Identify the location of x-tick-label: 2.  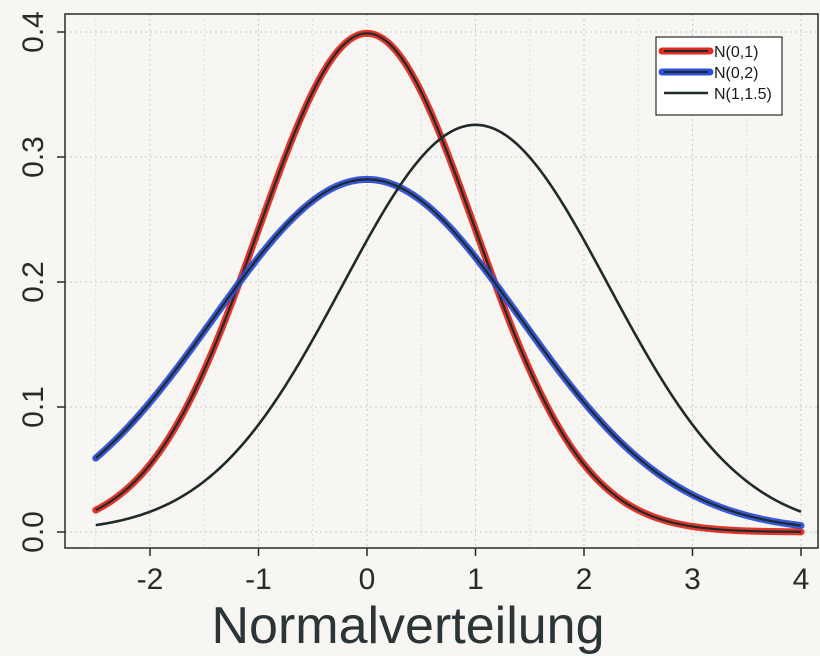
(584, 579).